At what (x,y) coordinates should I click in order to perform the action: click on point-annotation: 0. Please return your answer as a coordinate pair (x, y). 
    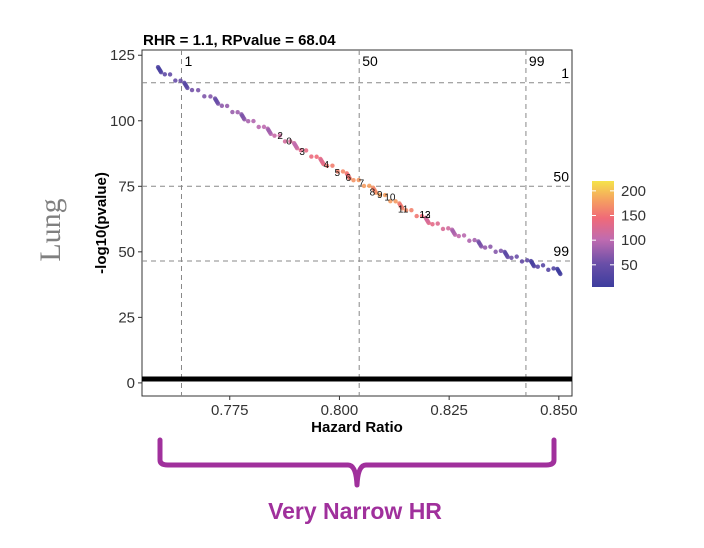
    Looking at the image, I should click on (289, 141).